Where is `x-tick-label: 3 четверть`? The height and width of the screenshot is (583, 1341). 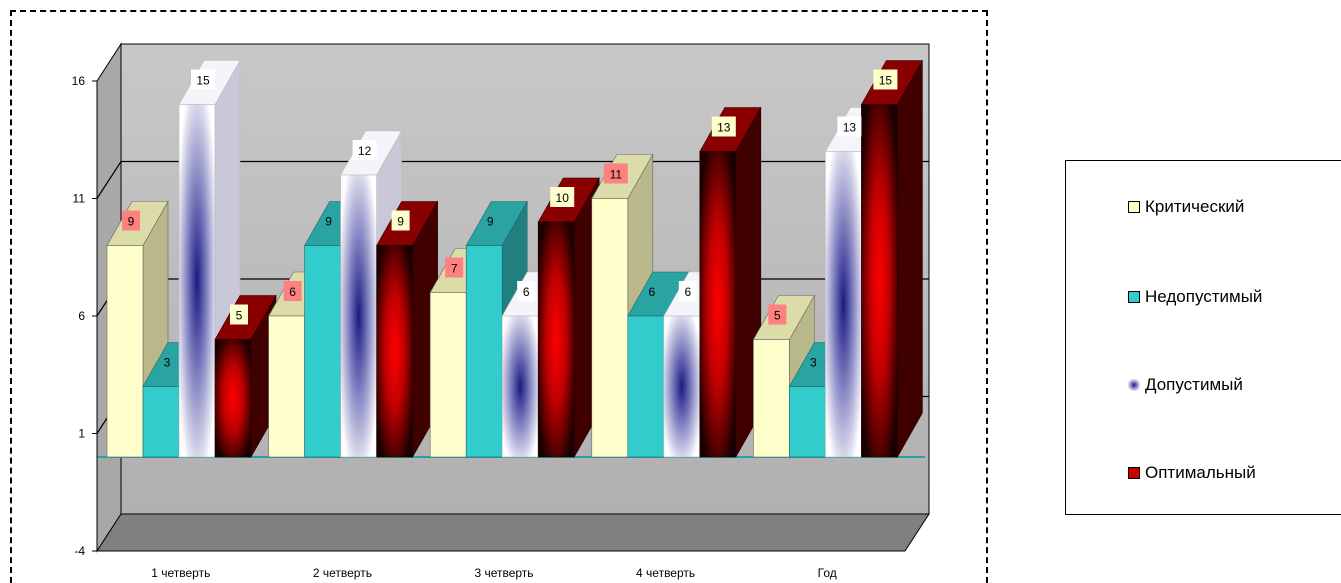
x-tick-label: 3 четверть is located at coordinates (503, 573).